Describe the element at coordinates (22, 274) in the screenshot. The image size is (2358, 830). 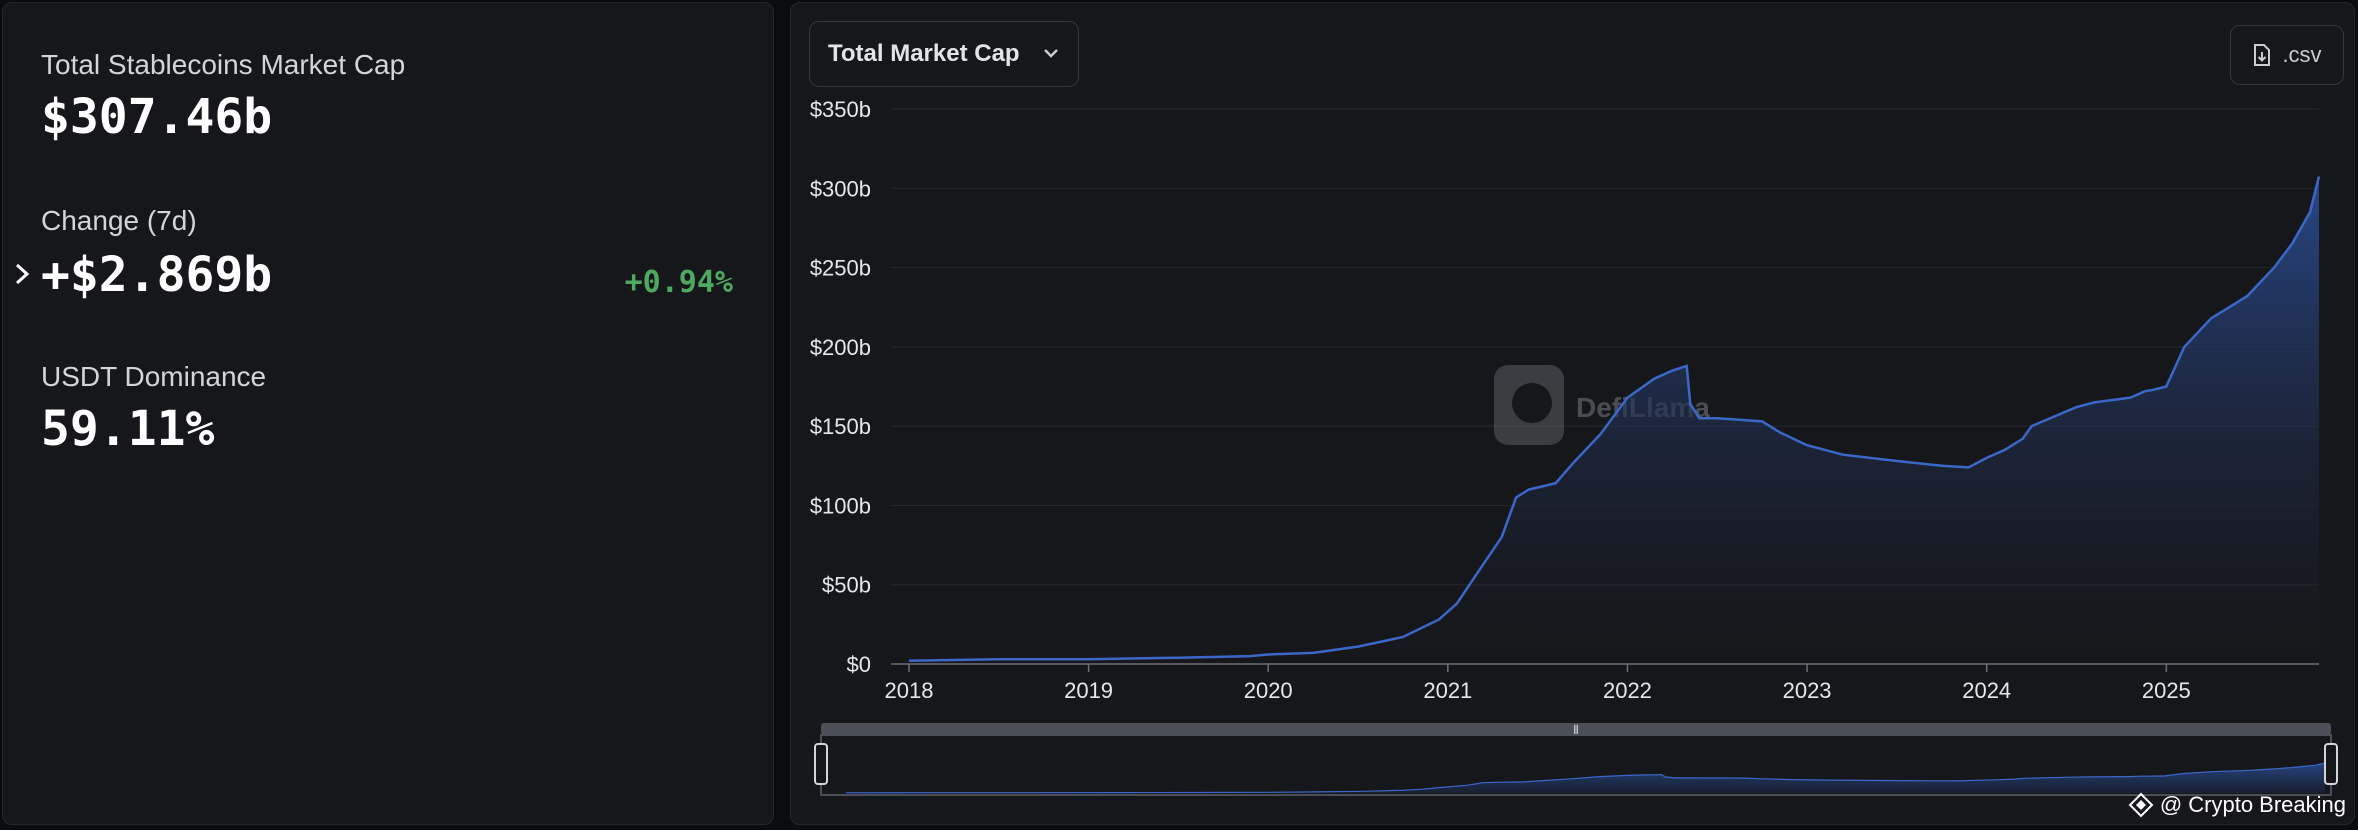
I see `chevron-right-icon` at that location.